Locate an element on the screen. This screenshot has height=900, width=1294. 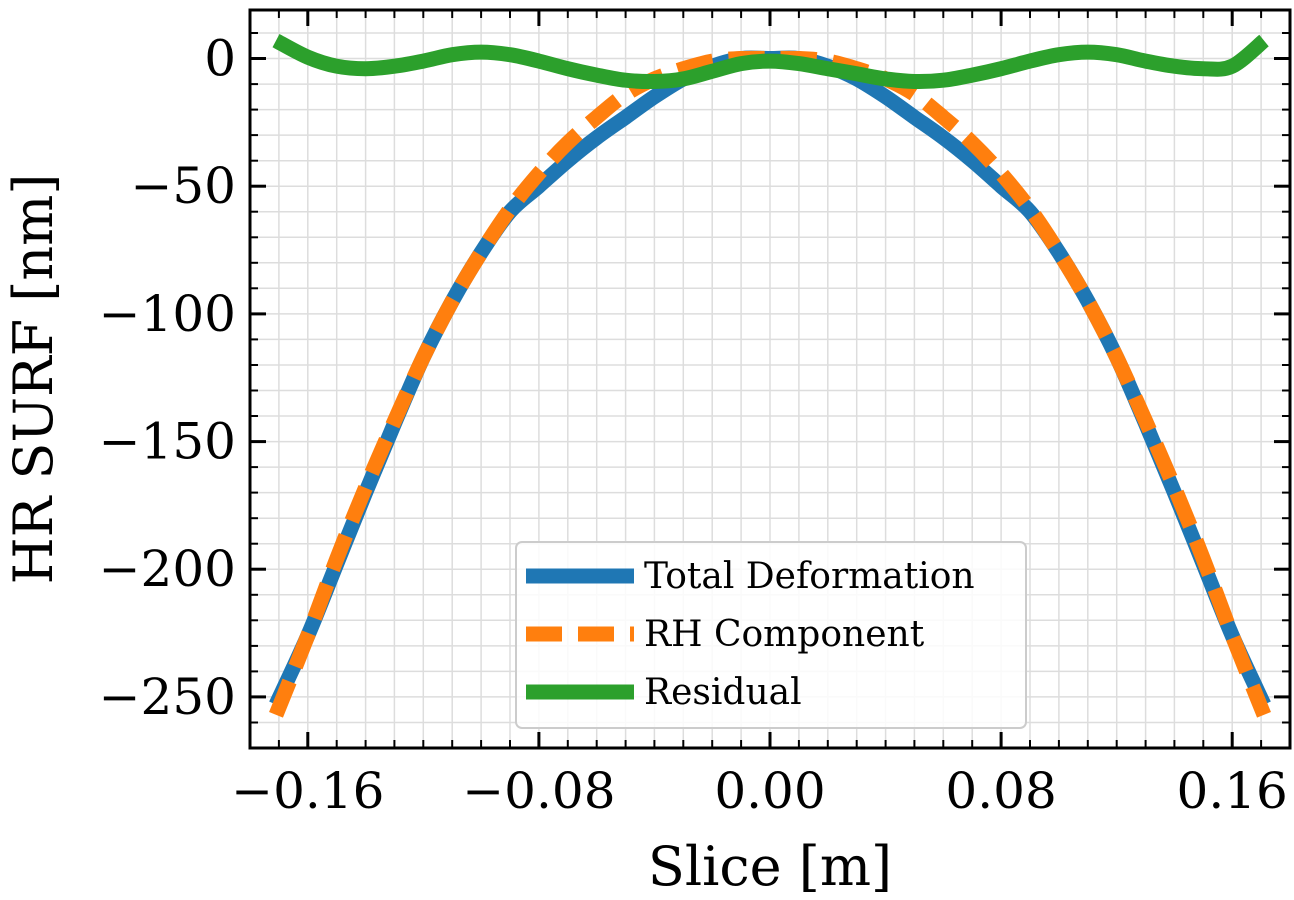
series-line-residual is located at coordinates (770, 61).